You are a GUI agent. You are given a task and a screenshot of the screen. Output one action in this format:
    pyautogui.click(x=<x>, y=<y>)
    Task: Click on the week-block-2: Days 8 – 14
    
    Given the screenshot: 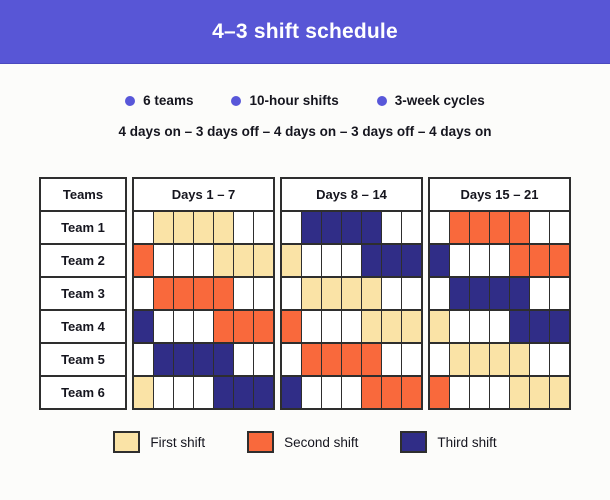 What is the action you would take?
    pyautogui.click(x=351, y=293)
    